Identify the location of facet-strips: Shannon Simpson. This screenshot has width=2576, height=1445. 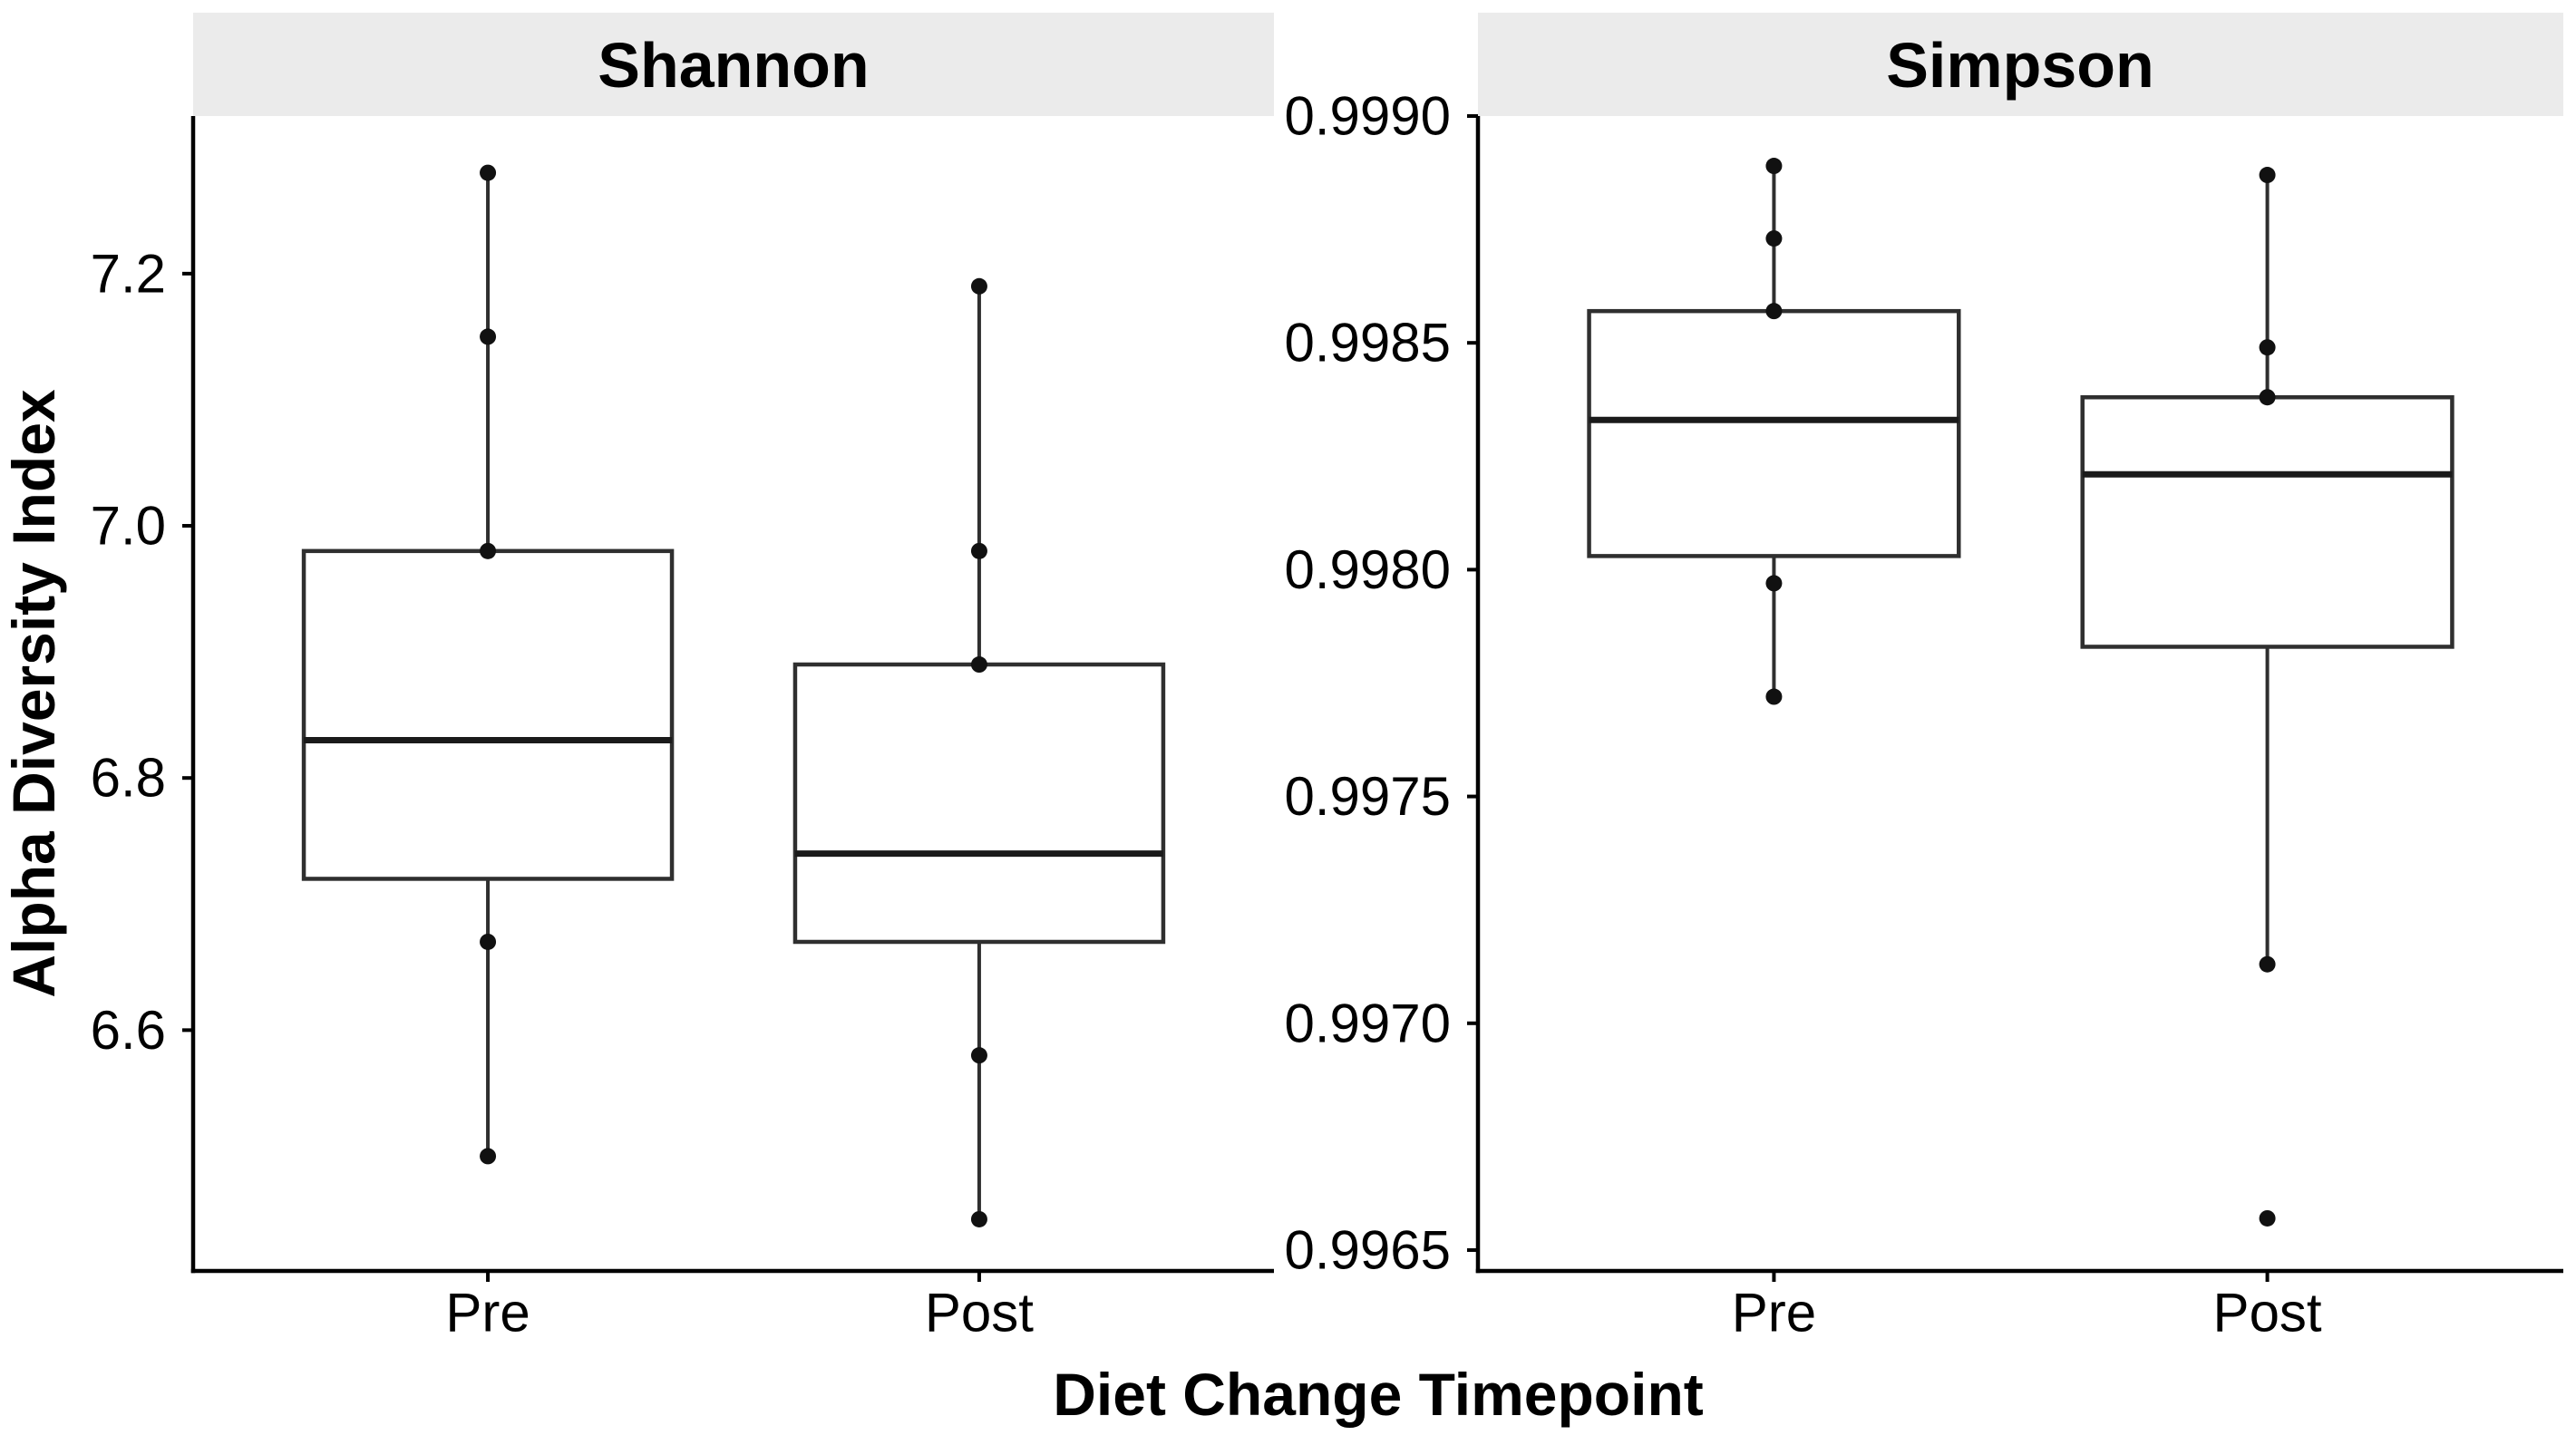
(1378, 64).